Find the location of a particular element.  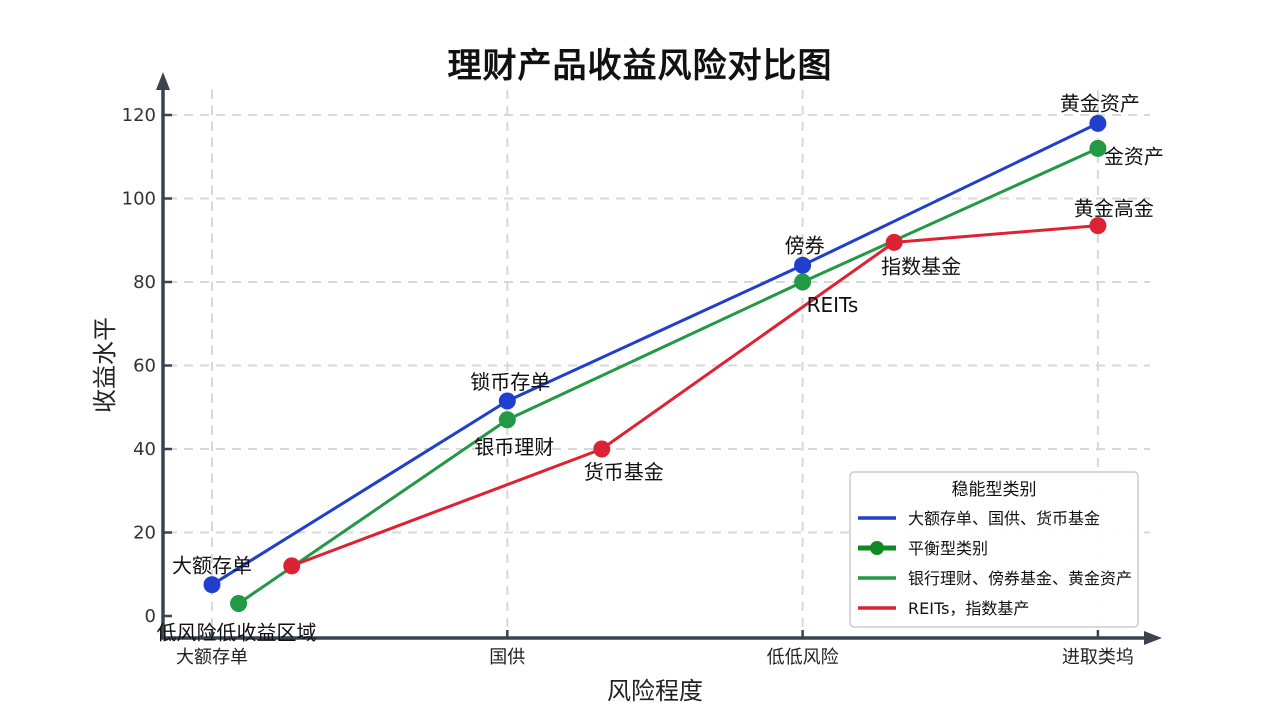

data-point-label: 银币理财 is located at coordinates (514, 447).